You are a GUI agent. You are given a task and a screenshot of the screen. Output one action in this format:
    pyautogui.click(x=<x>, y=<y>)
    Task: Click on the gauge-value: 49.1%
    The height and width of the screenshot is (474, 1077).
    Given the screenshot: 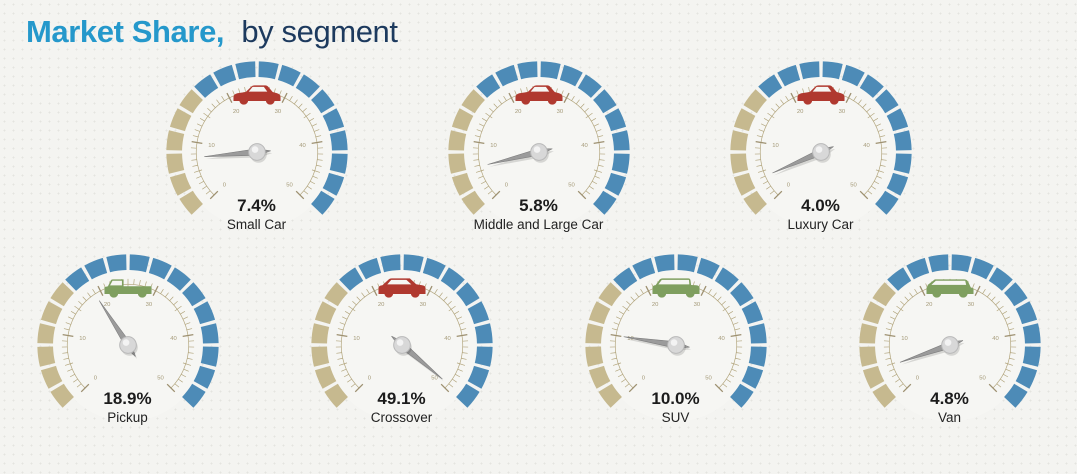 What is the action you would take?
    pyautogui.click(x=401, y=398)
    